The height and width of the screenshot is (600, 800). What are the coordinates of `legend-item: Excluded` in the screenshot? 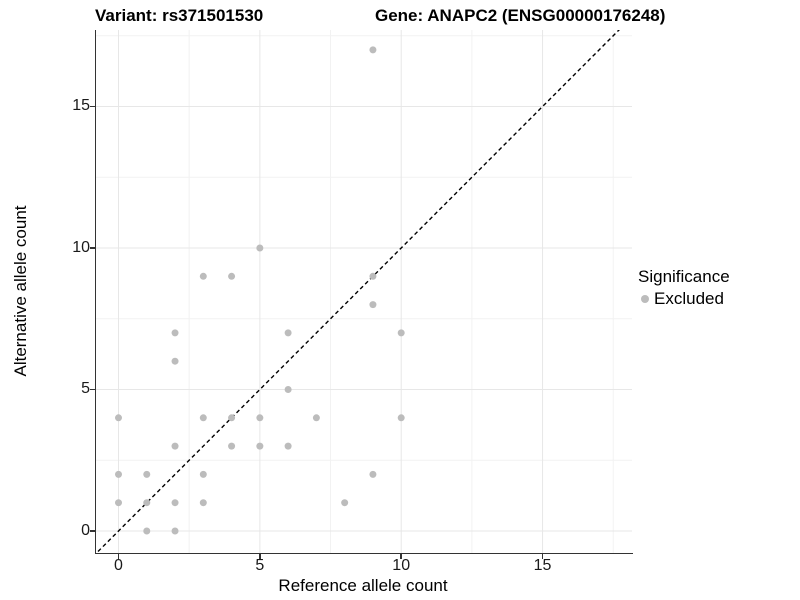 It's located at (685, 299).